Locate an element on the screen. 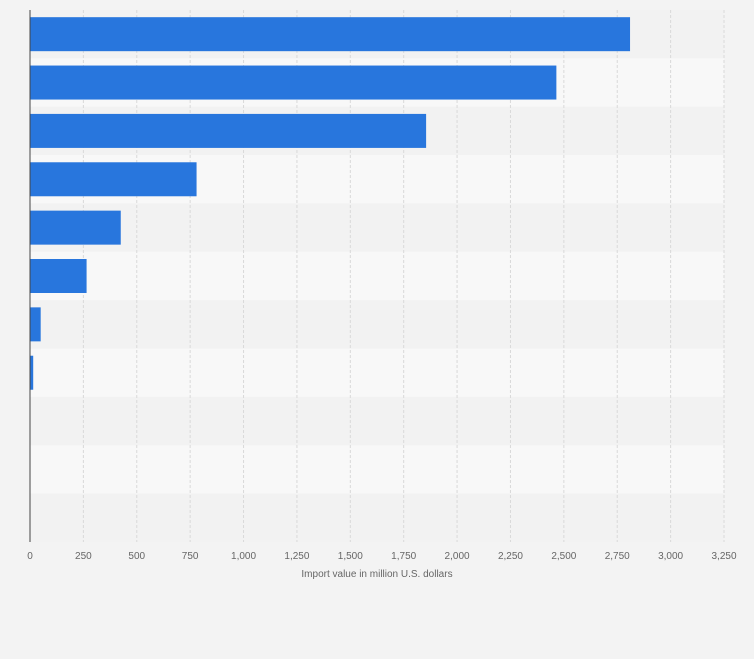 This screenshot has width=754, height=659. x-tick-label: 250 is located at coordinates (83, 556).